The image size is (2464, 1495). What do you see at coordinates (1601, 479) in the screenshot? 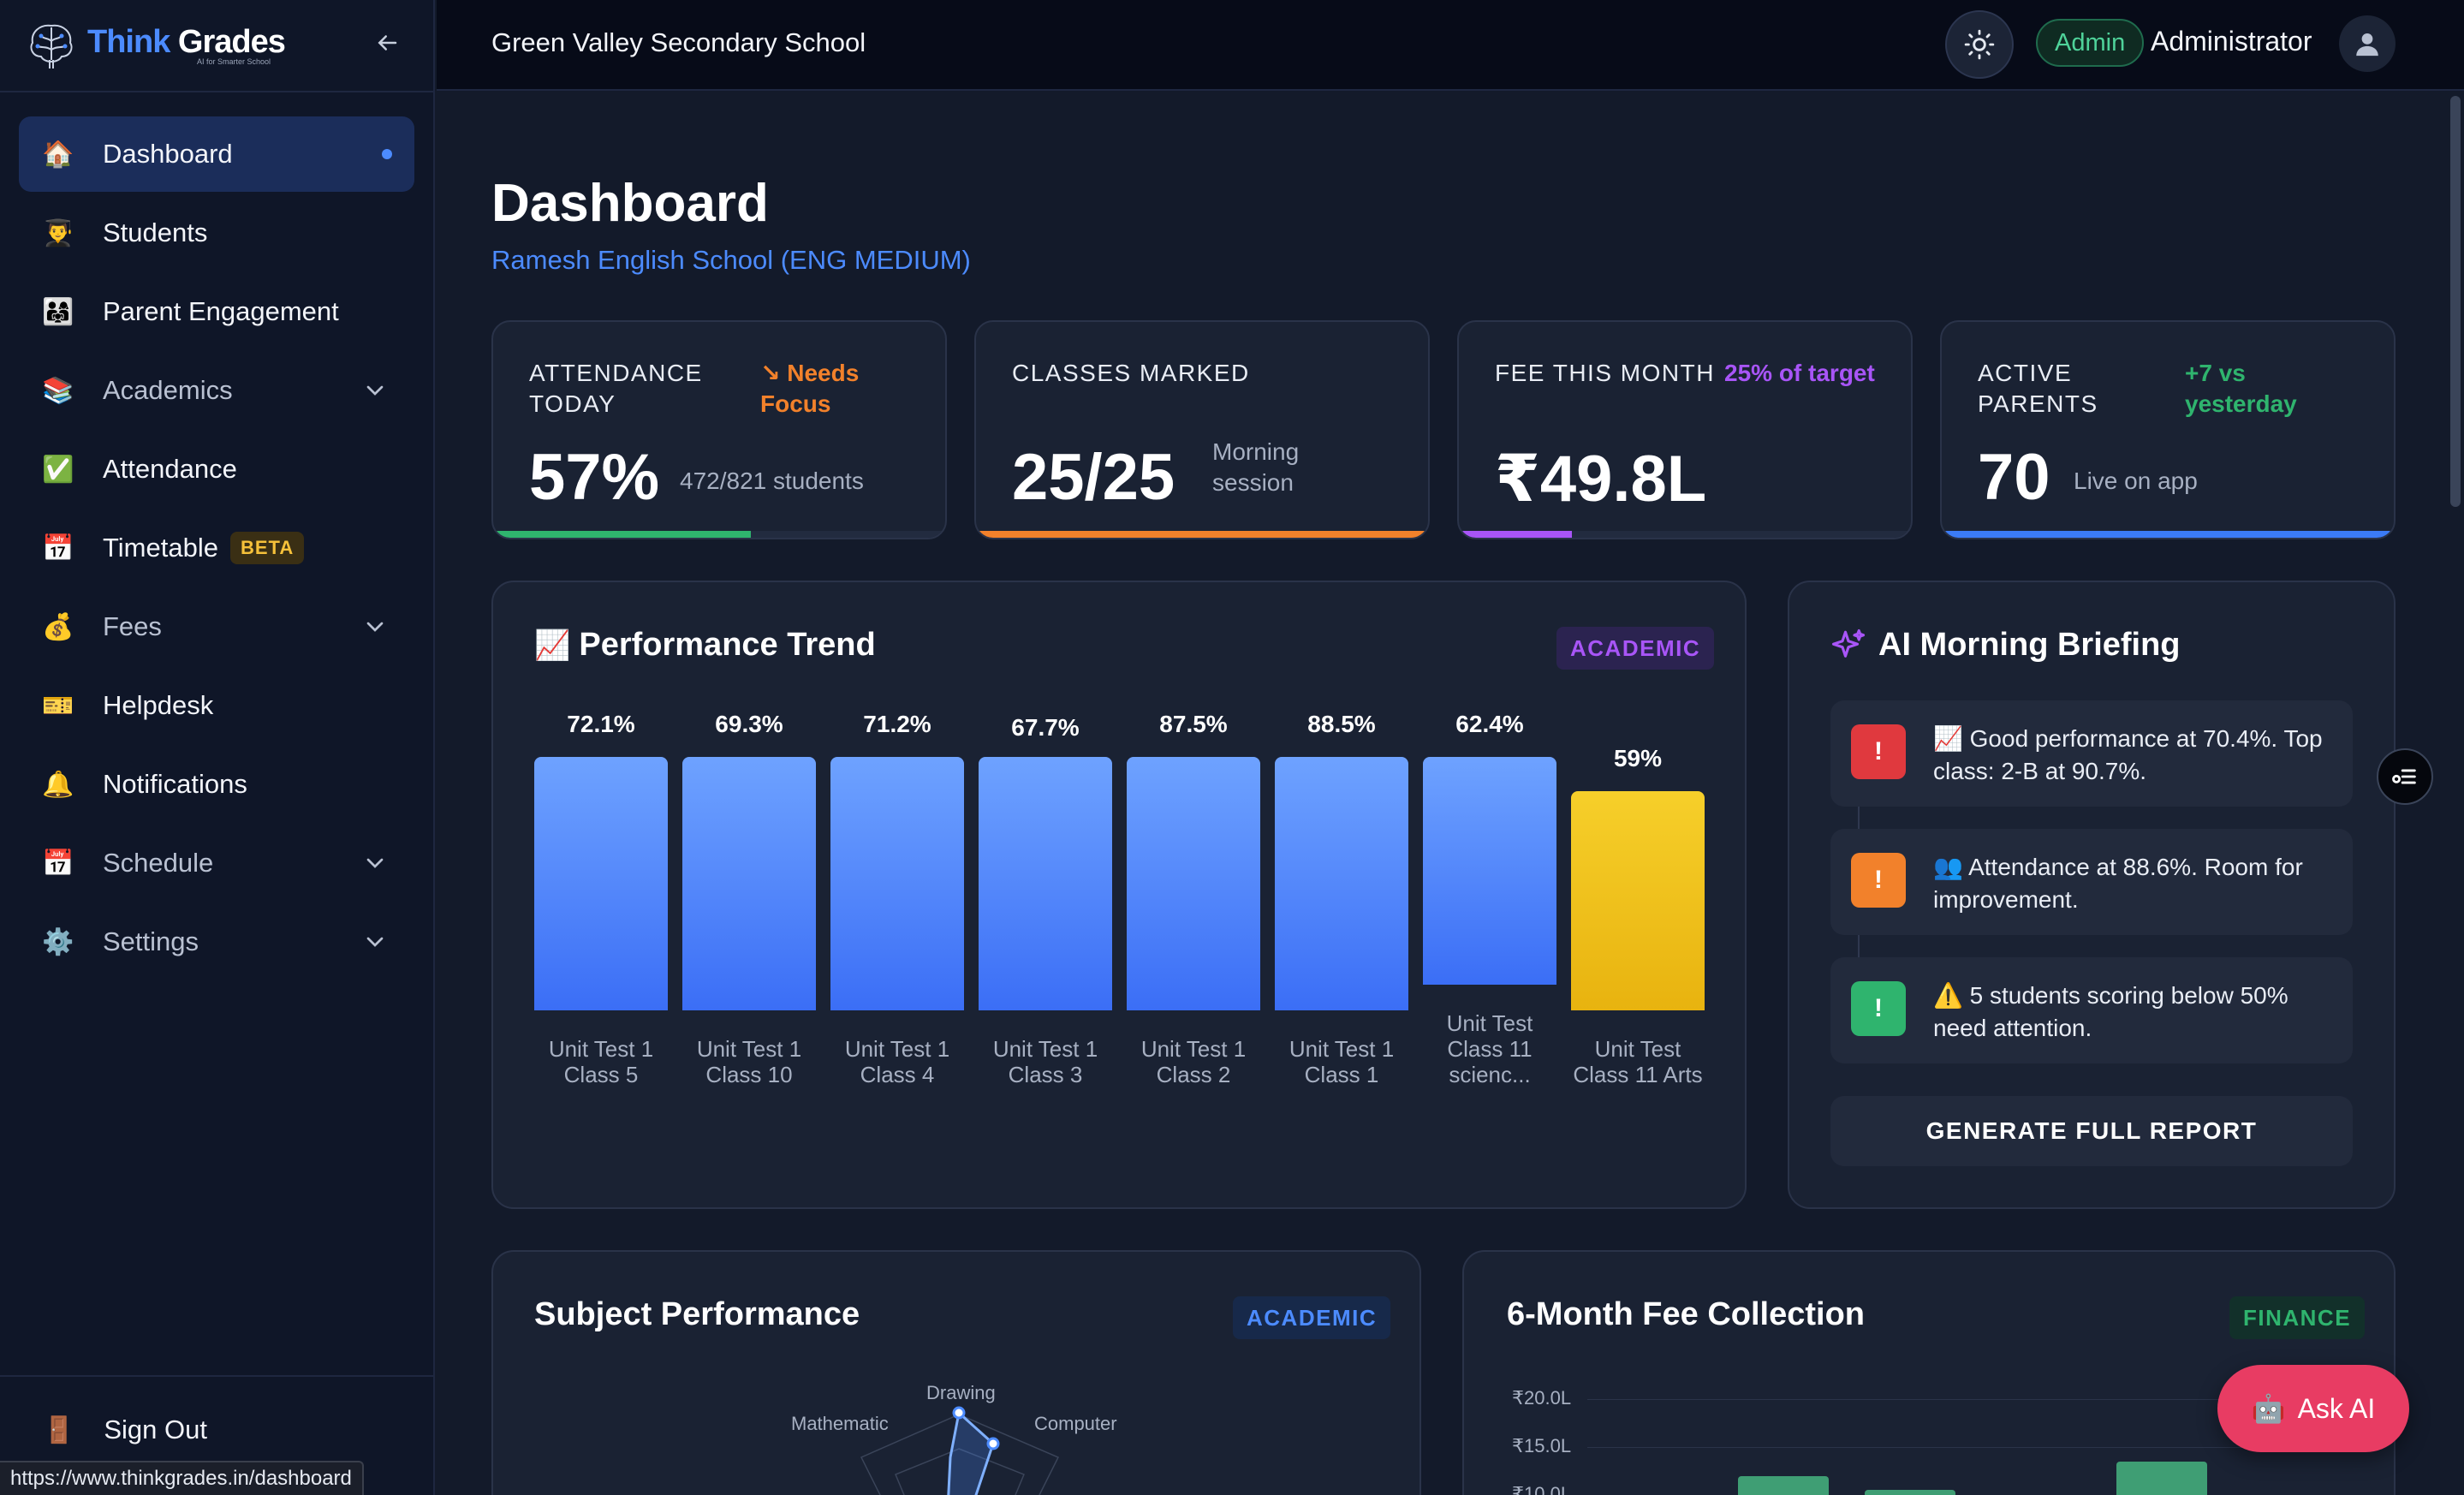
I see `stat-value: ₹49.8L` at bounding box center [1601, 479].